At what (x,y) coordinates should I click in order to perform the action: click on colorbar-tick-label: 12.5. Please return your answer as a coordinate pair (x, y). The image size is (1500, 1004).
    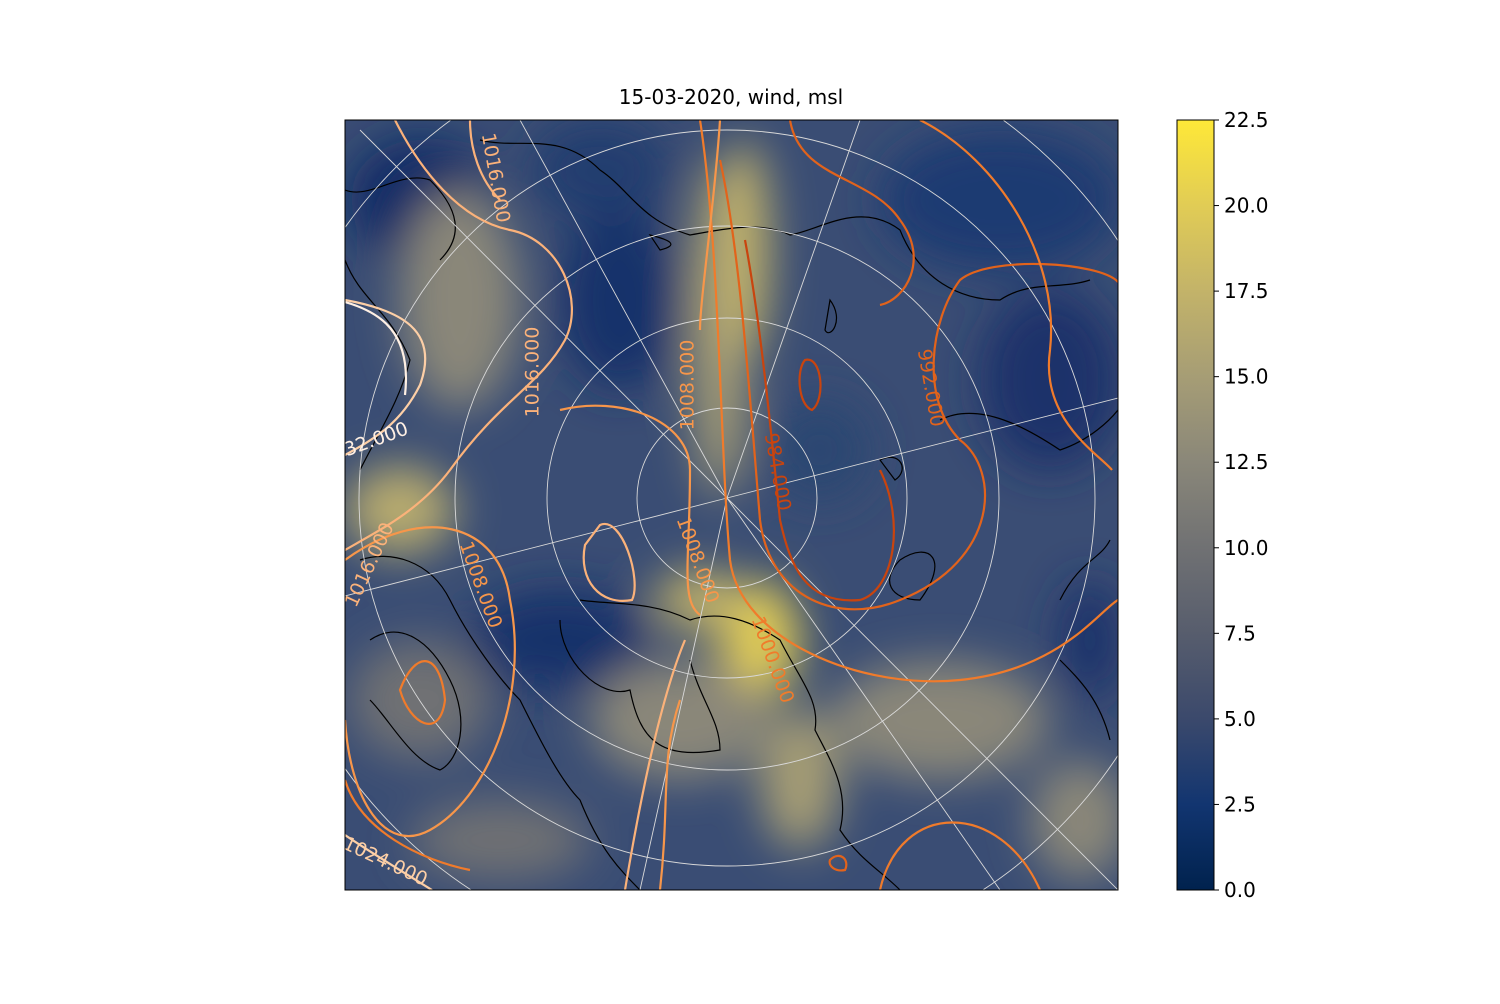
    Looking at the image, I should click on (1246, 462).